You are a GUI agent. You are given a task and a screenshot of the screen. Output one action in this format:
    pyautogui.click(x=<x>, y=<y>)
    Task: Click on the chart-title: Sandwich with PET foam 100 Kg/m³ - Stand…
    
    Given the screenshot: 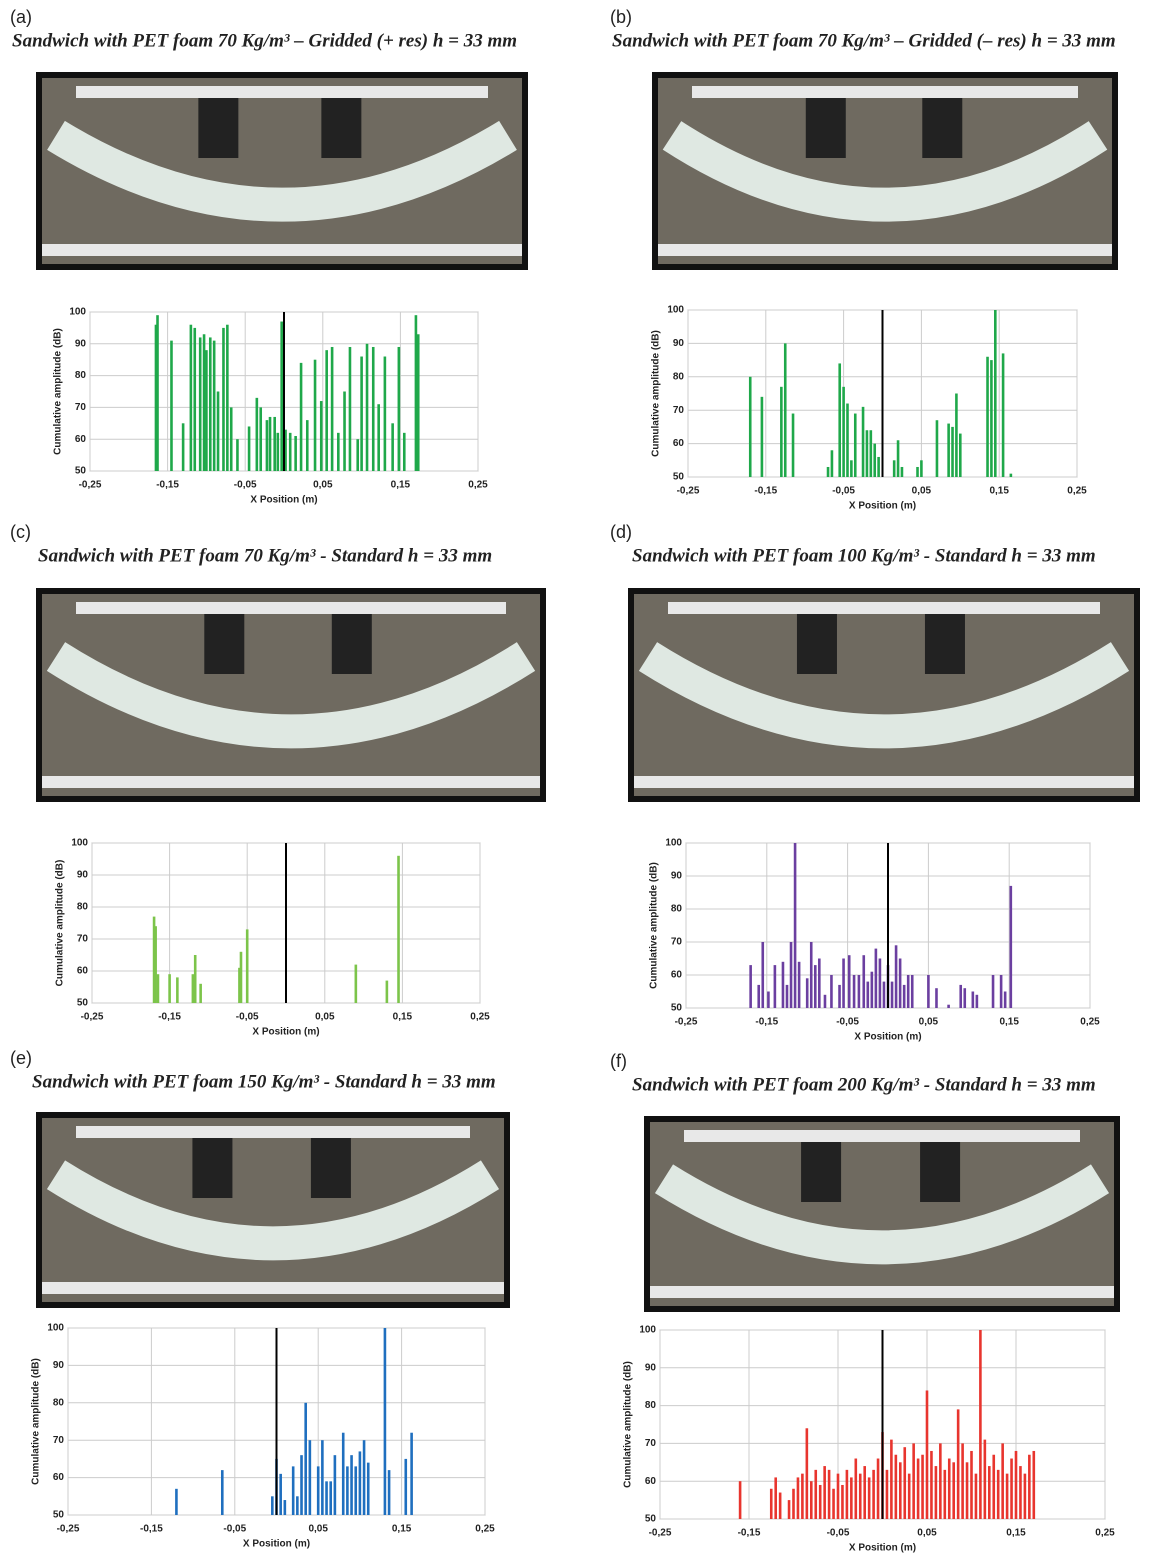 What is the action you would take?
    pyautogui.click(x=864, y=555)
    